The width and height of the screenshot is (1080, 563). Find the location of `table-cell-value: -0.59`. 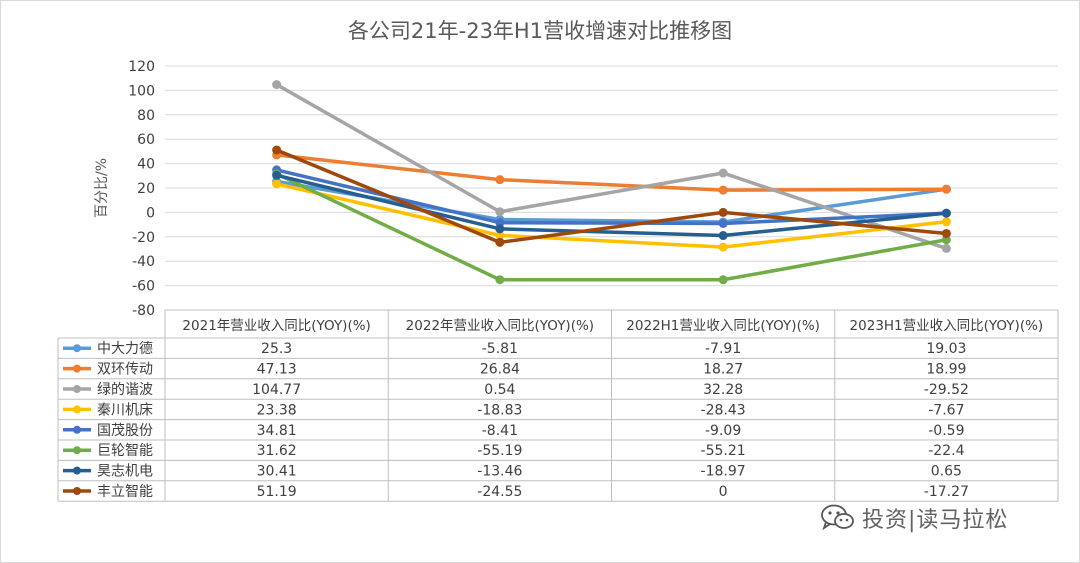

table-cell-value: -0.59 is located at coordinates (946, 431).